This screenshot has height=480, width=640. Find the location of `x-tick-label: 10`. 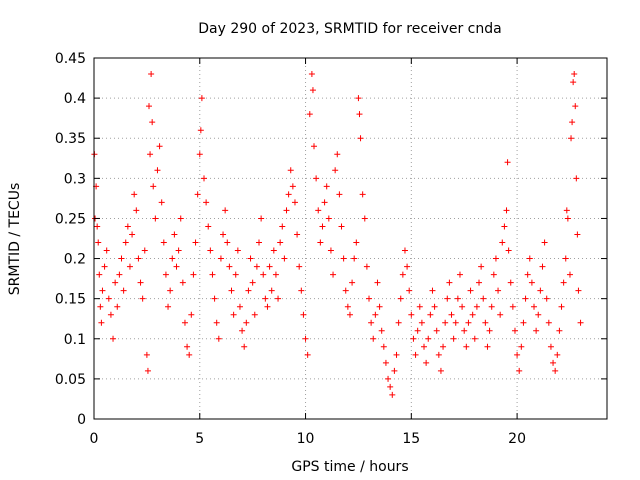

x-tick-label: 10 is located at coordinates (306, 439).